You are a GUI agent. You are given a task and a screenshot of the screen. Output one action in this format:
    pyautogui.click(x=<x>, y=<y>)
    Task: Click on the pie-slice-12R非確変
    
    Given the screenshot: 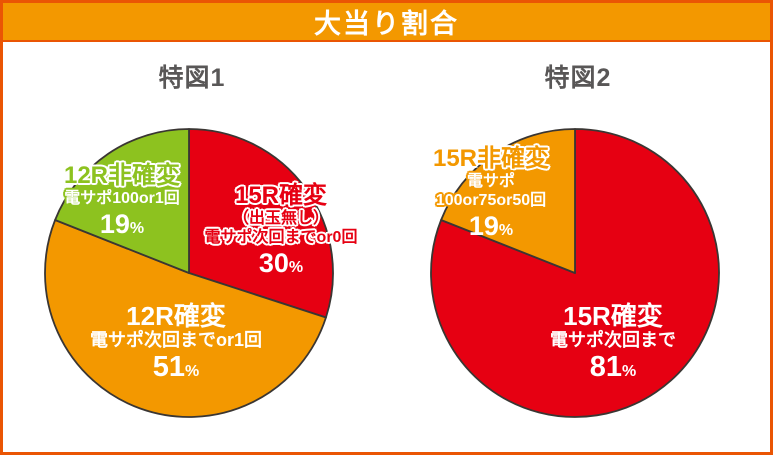 What is the action you would take?
    pyautogui.click(x=122, y=201)
    